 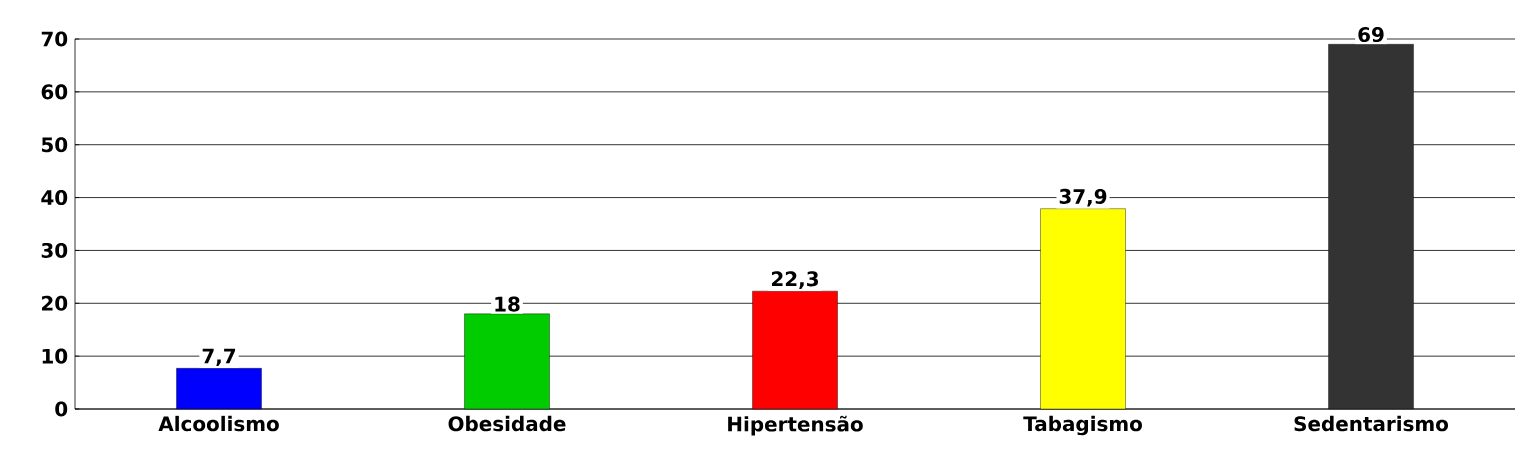 What do you see at coordinates (507, 423) in the screenshot?
I see `x-tick-label: Obesidade` at bounding box center [507, 423].